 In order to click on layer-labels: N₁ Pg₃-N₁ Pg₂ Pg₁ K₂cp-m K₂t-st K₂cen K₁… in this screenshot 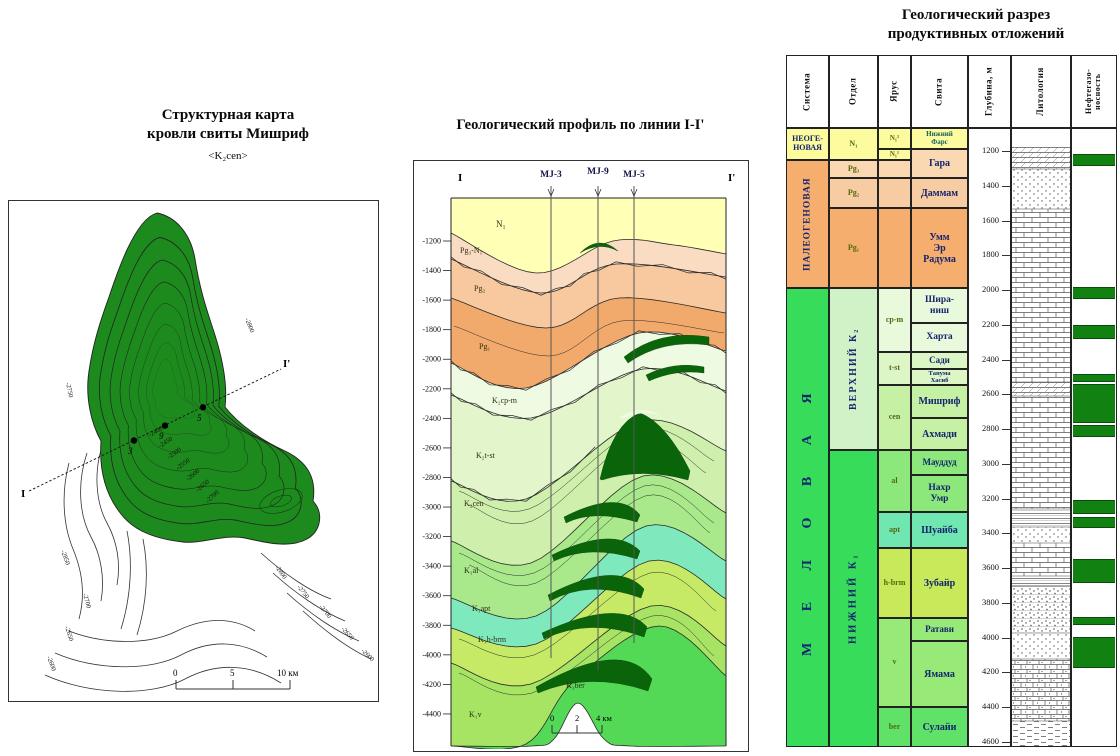, I will do `click(522, 469)`.